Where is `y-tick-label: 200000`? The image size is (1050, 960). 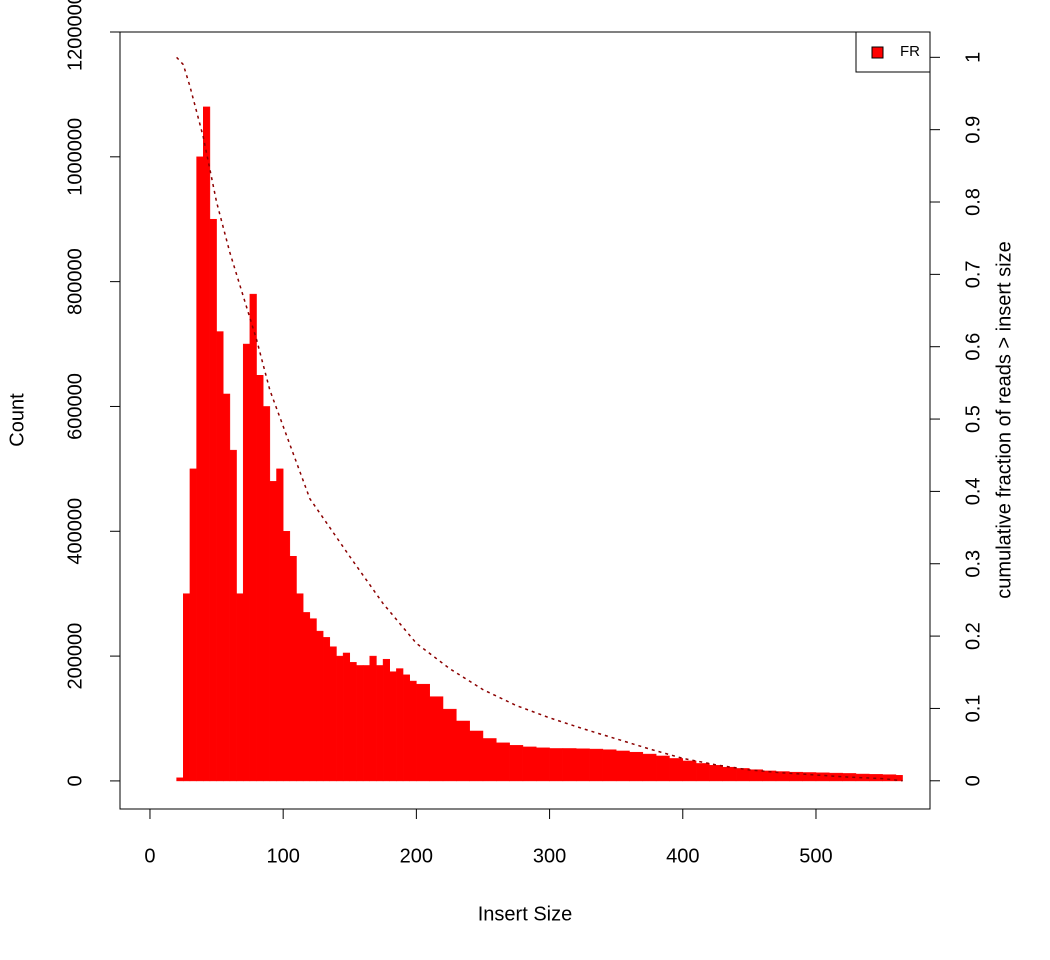
y-tick-label: 200000 is located at coordinates (75, 656).